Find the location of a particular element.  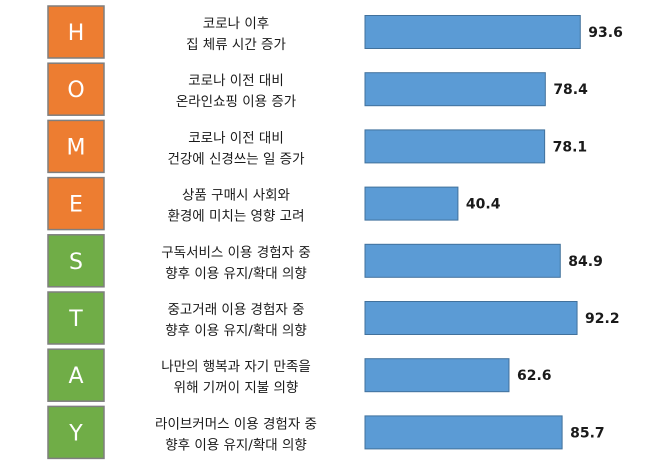

category-label-line: 환경에 미치는 영향 고려 is located at coordinates (235, 217).